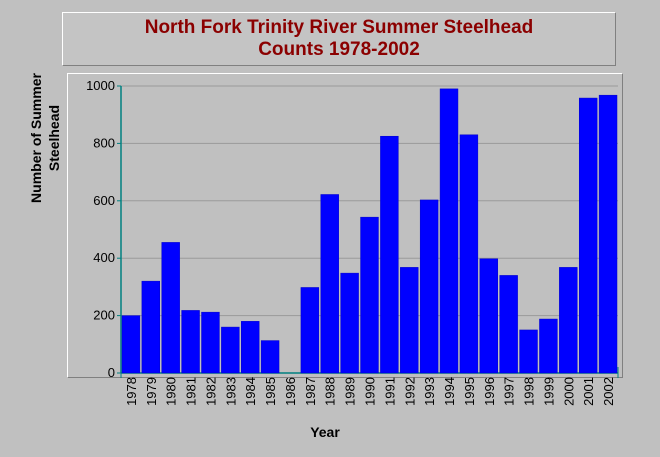 The image size is (660, 457). Describe the element at coordinates (190, 342) in the screenshot. I see `bar-1981` at that location.